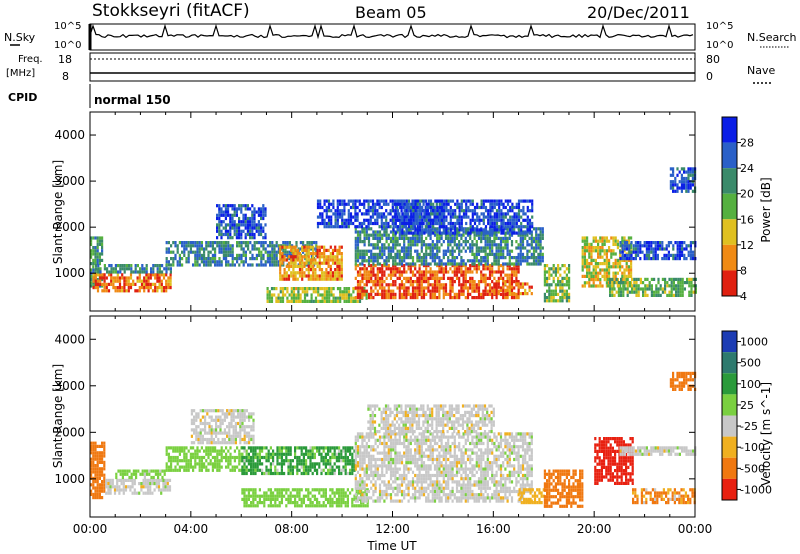  What do you see at coordinates (391, 36) in the screenshot?
I see `nsky-trace` at bounding box center [391, 36].